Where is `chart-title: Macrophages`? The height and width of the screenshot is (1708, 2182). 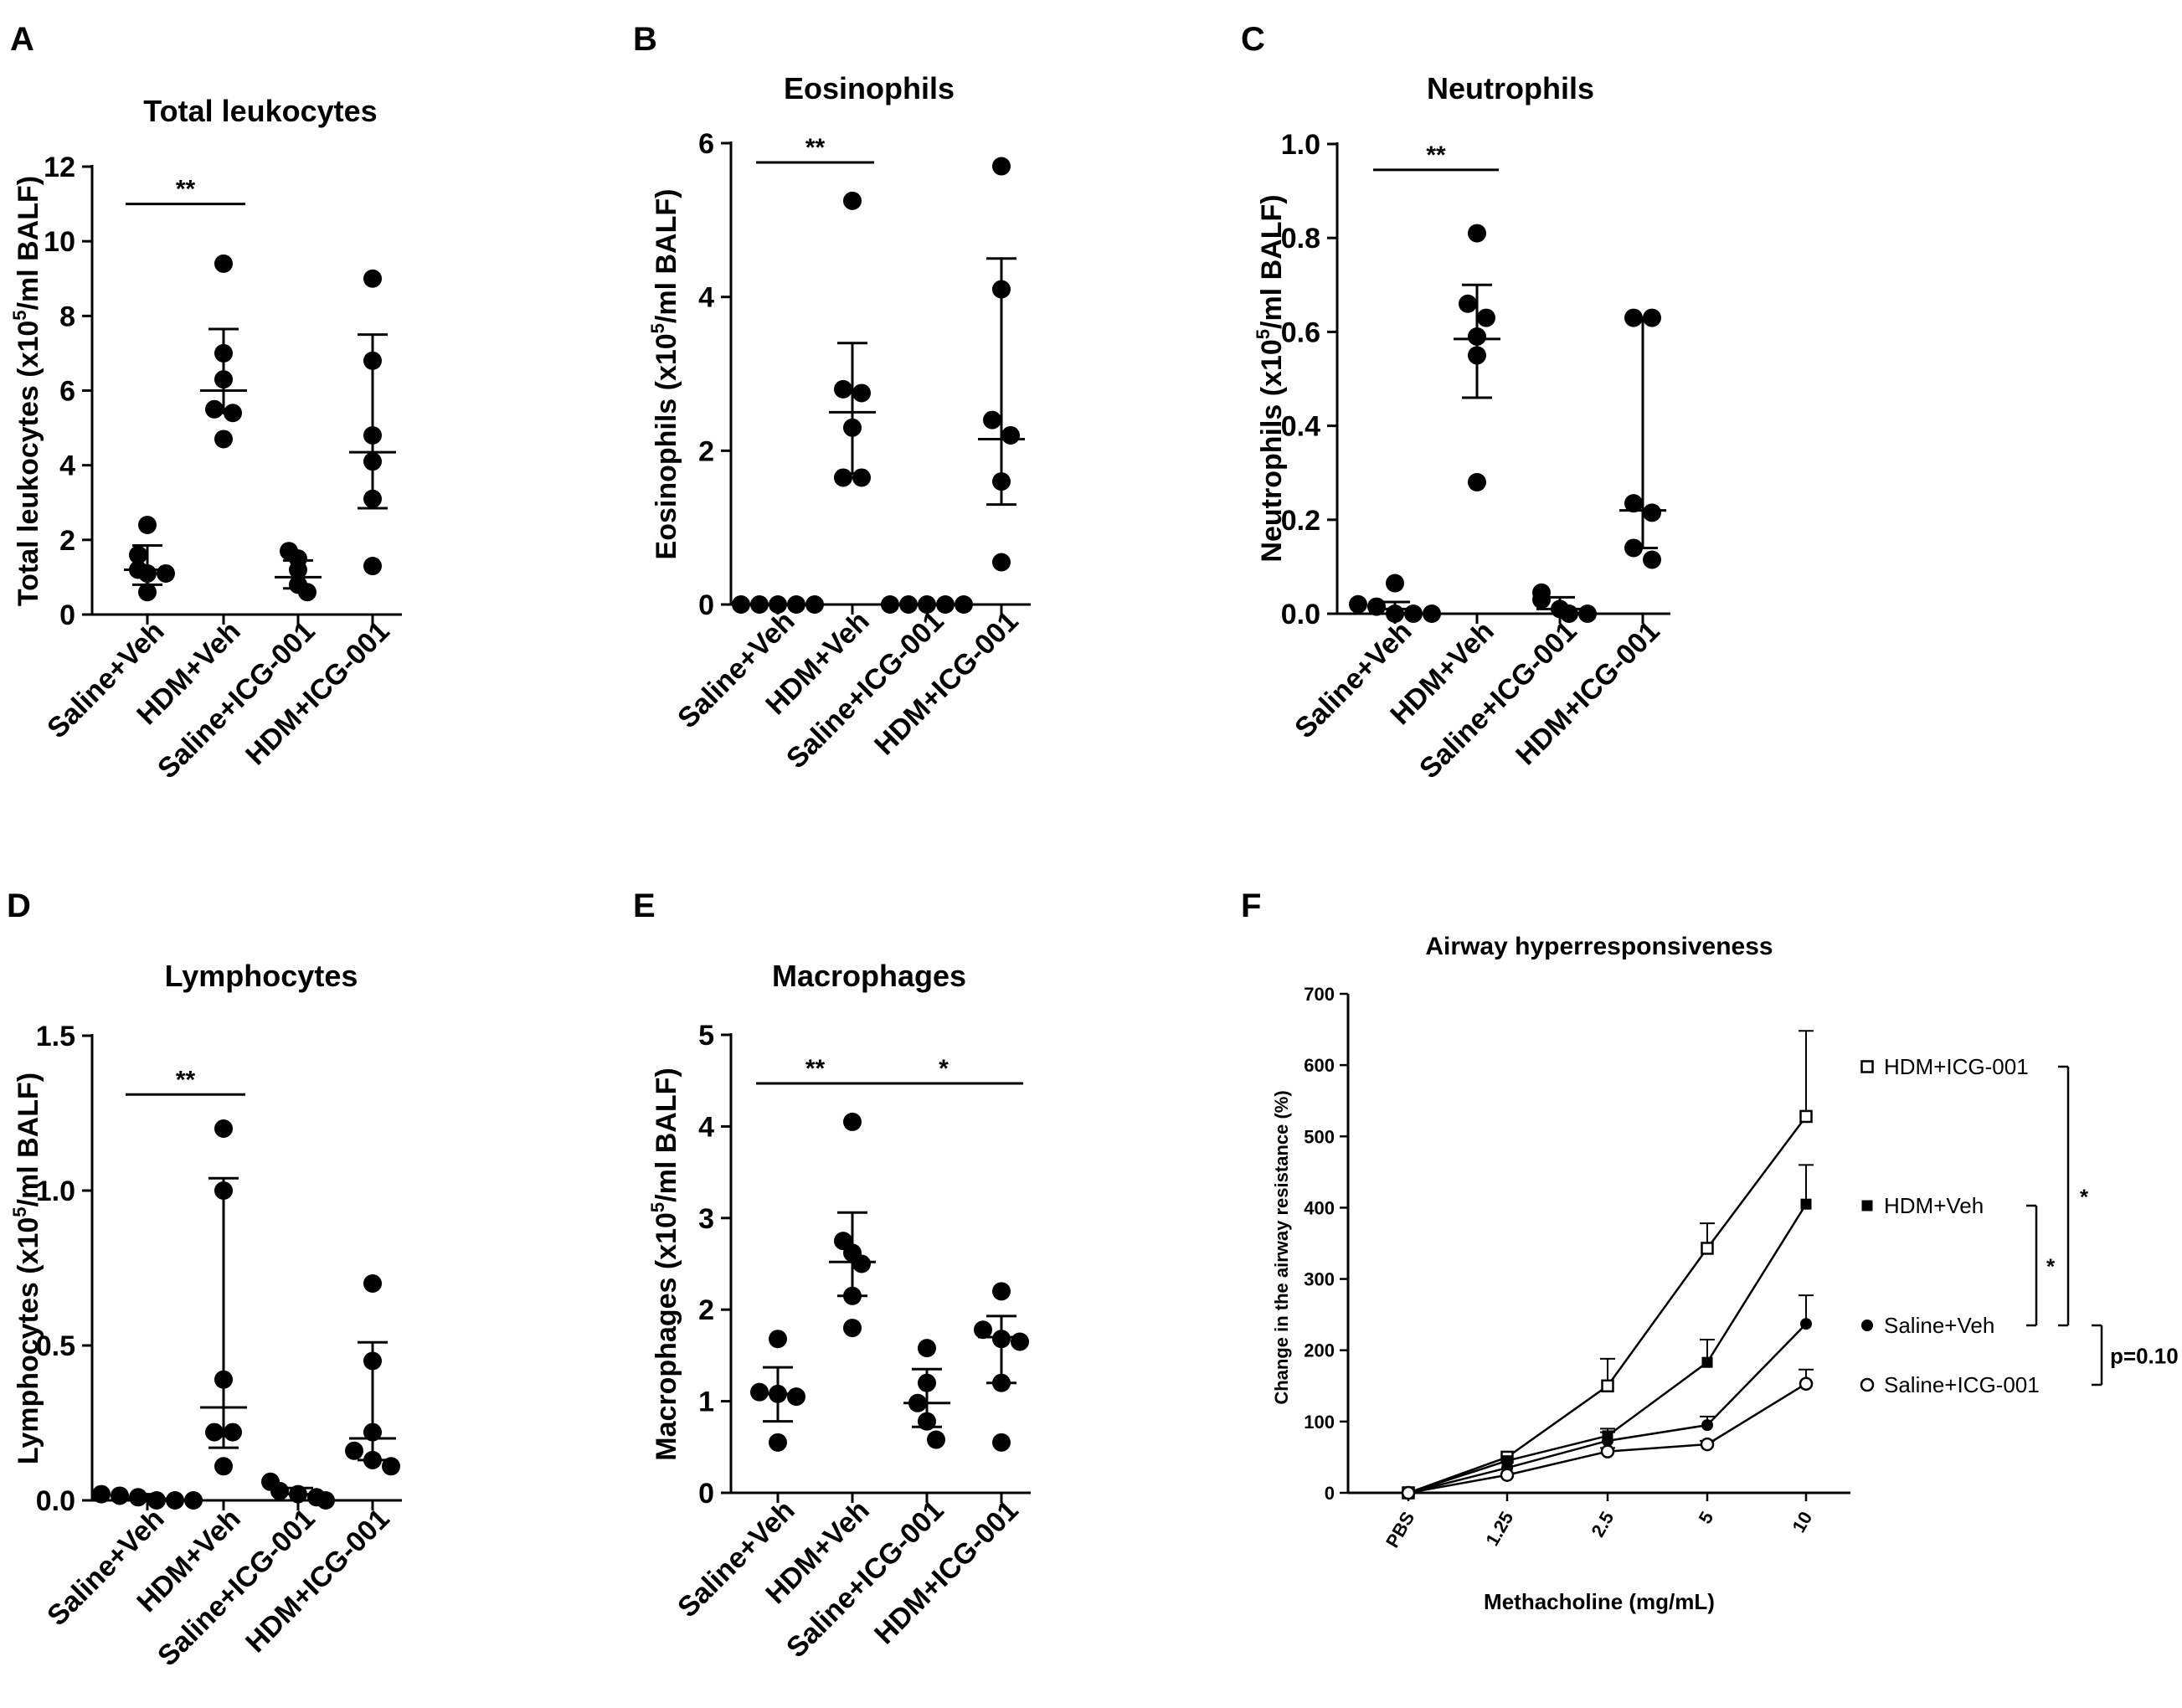
chart-title: Macrophages is located at coordinates (869, 976).